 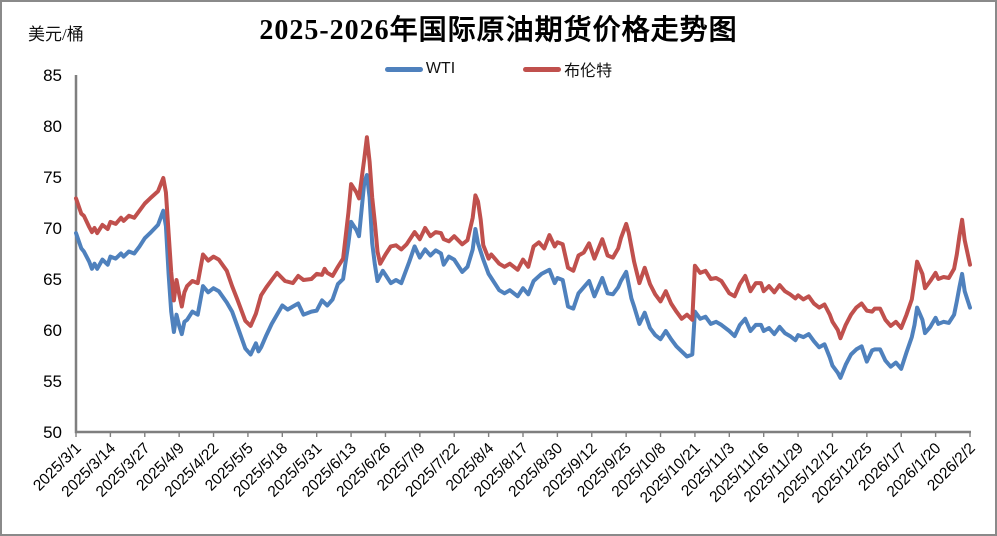 What do you see at coordinates (440, 68) in the screenshot?
I see `legend-label-wti: WTI` at bounding box center [440, 68].